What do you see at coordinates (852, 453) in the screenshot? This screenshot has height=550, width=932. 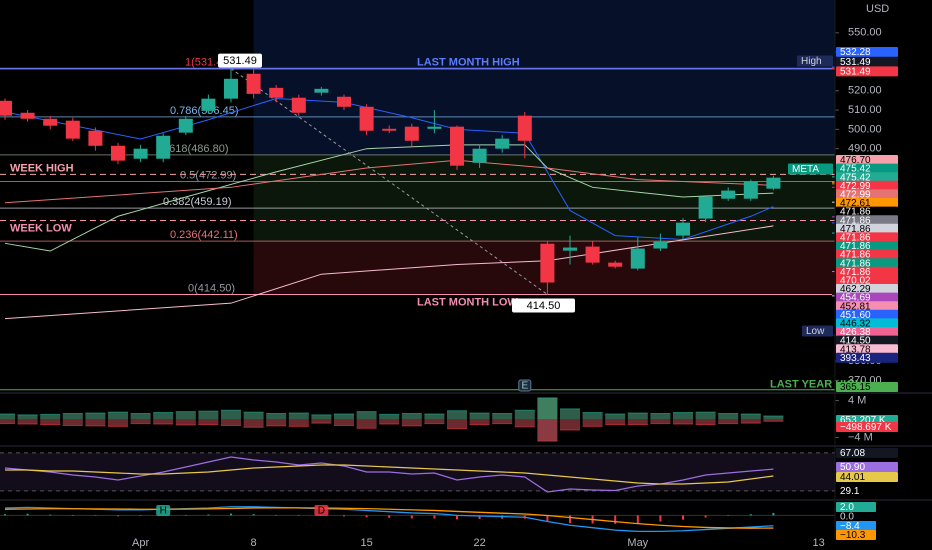 I see `y-tick-label: 67.08` at bounding box center [852, 453].